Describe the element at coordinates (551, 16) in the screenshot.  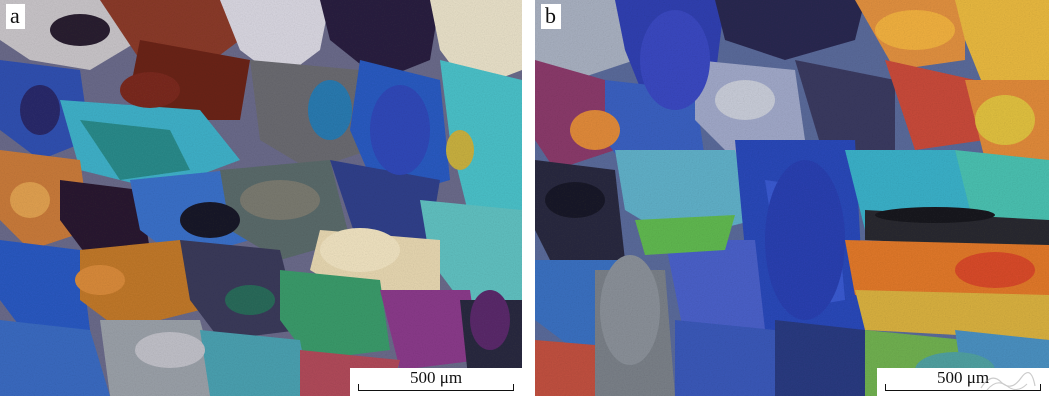
I see `panel-label: b` at that location.